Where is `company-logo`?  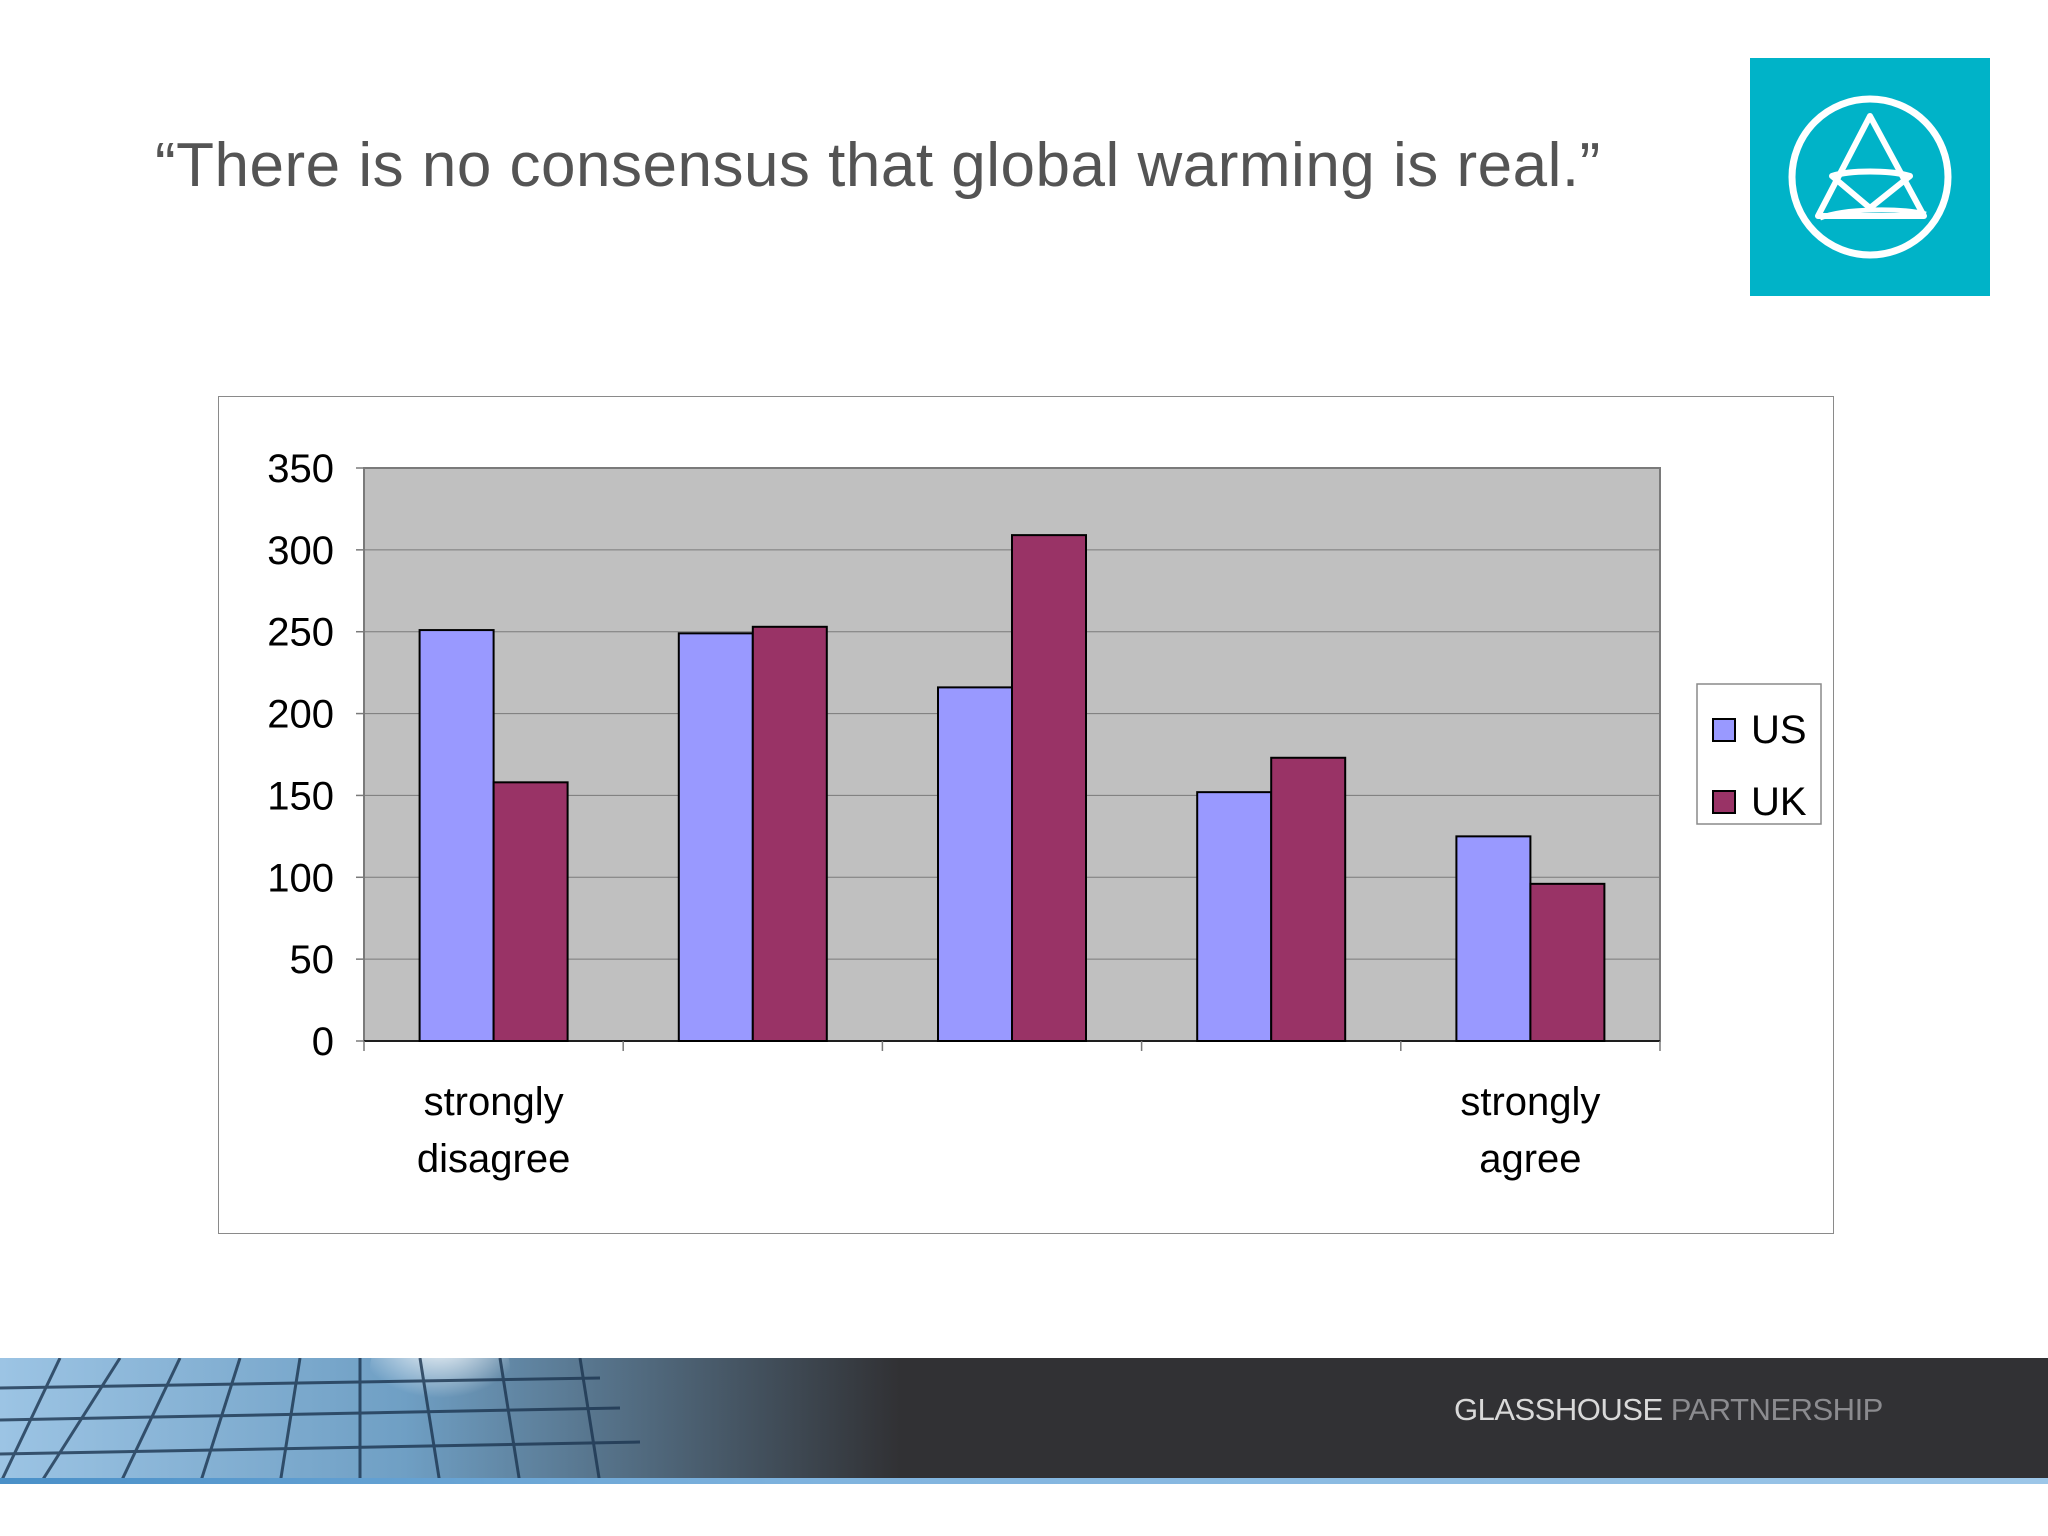 company-logo is located at coordinates (1870, 177).